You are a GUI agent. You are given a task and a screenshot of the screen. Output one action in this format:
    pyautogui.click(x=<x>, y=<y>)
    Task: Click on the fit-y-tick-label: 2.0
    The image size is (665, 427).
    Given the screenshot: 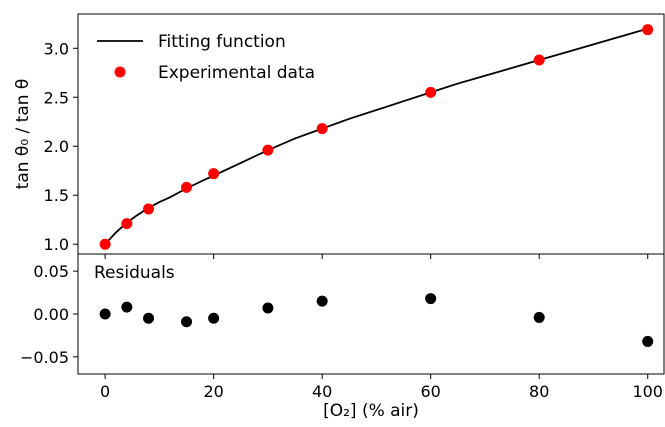 What is the action you would take?
    pyautogui.click(x=56, y=146)
    